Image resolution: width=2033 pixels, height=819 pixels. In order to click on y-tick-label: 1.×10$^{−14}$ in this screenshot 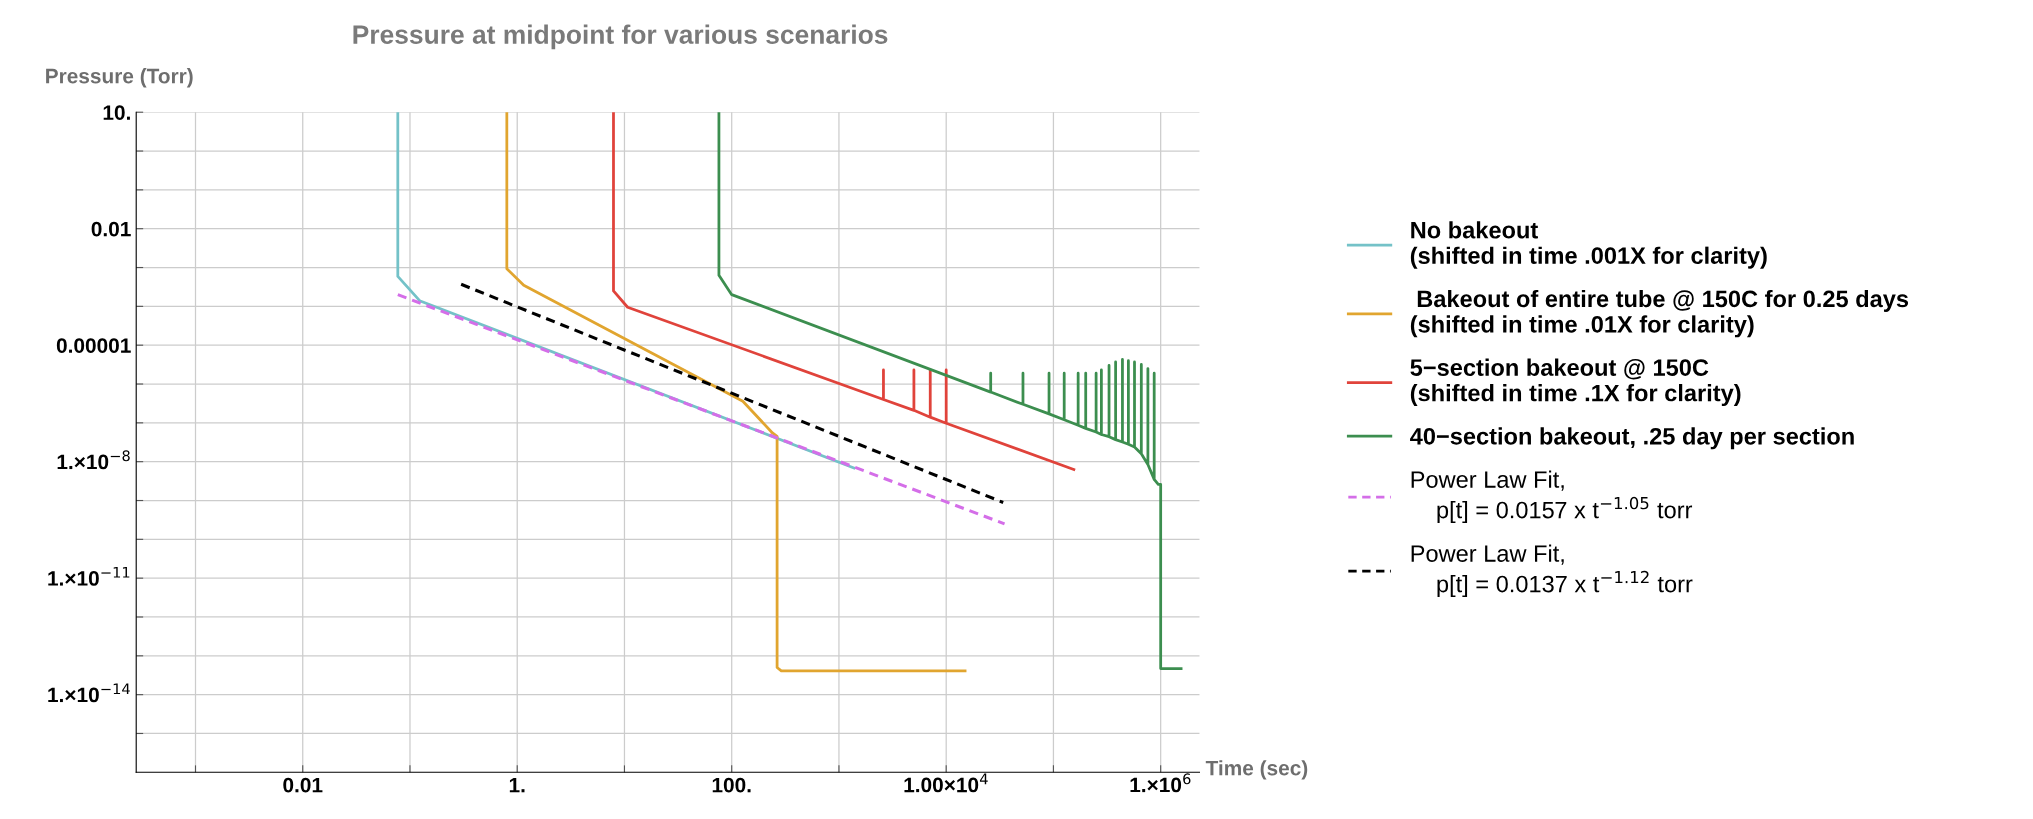, I will do `click(89, 693)`.